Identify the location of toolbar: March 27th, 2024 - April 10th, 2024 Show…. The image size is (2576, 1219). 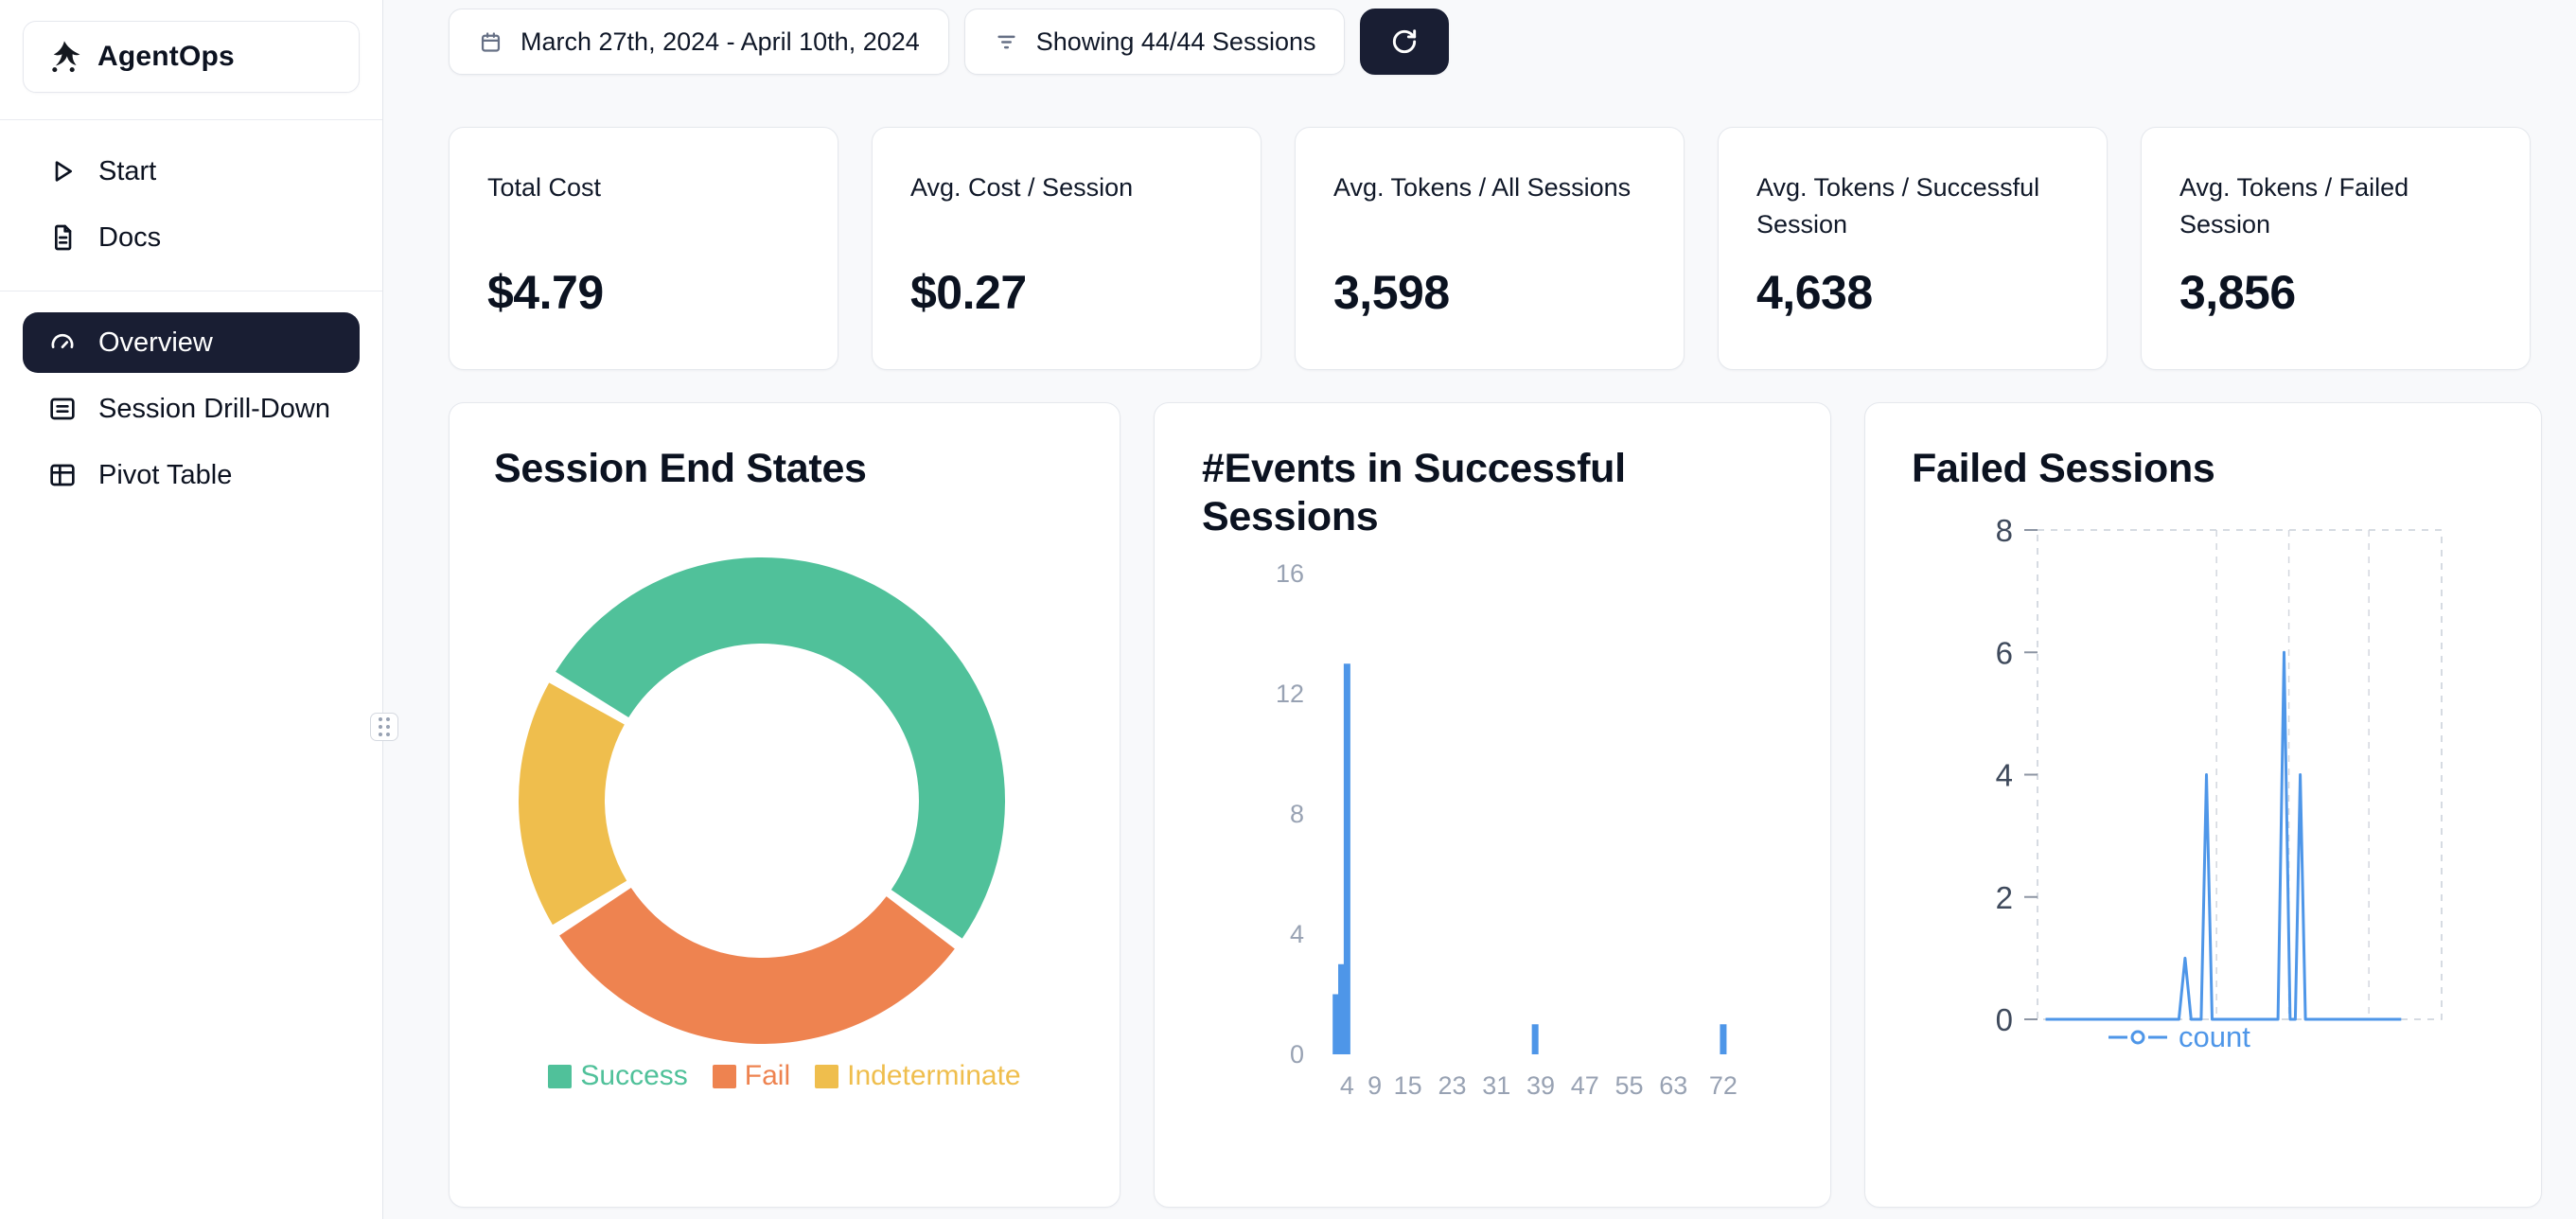
(1512, 42).